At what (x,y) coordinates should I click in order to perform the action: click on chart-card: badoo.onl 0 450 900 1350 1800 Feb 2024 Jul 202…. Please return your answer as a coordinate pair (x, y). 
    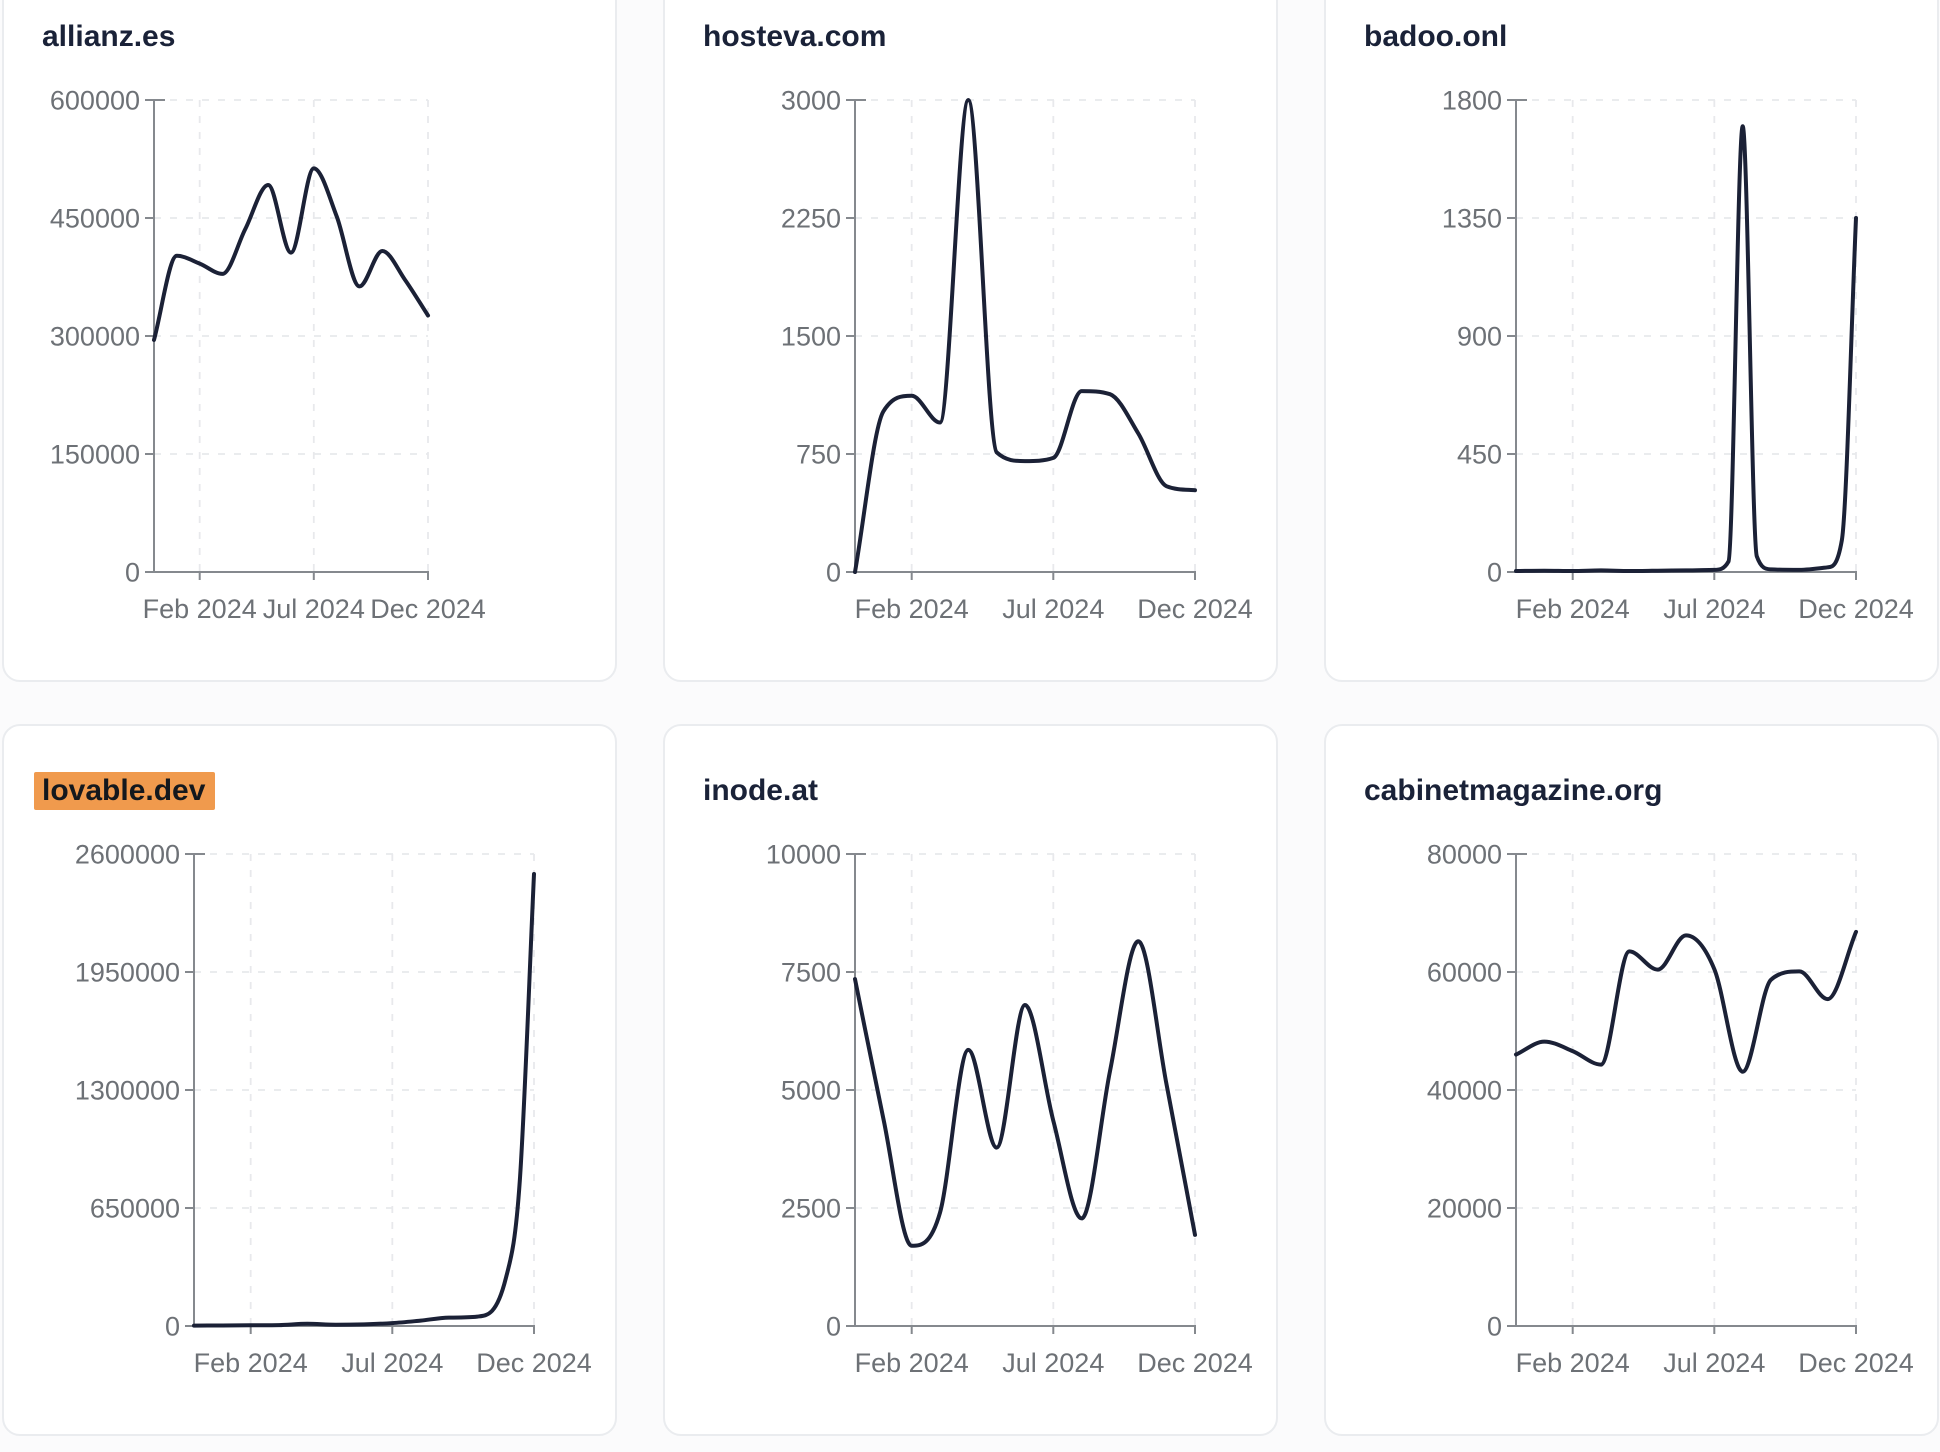
    Looking at the image, I should click on (1631, 341).